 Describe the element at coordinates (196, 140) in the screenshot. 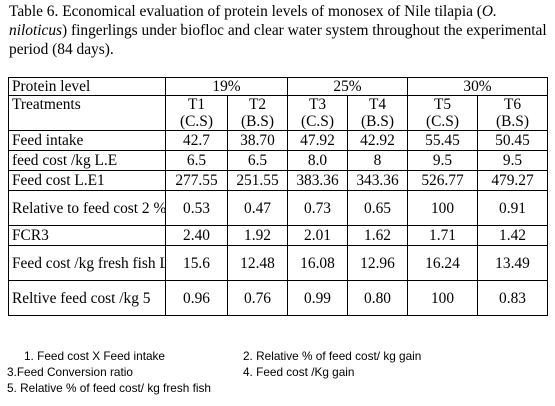

I see `cell: 42.7` at that location.